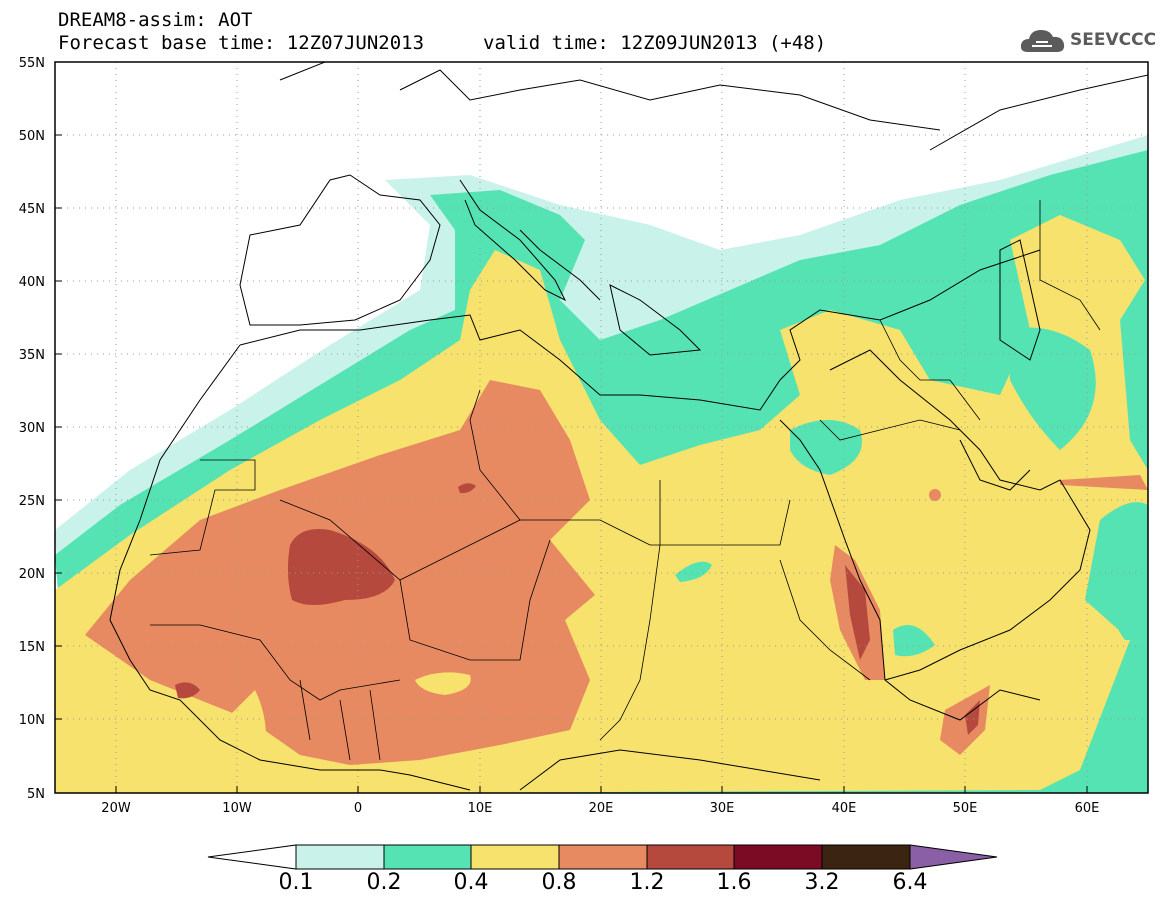  Describe the element at coordinates (935, 495) in the screenshot. I see `aot-spot-0.8-arabia` at that location.